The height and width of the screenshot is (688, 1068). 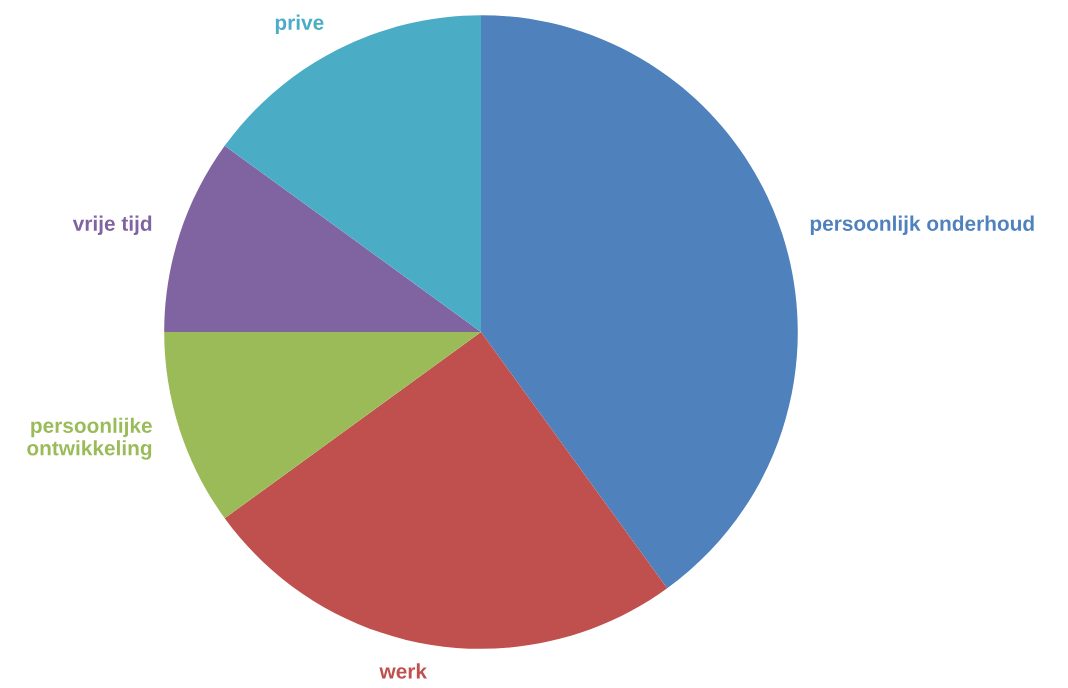 What do you see at coordinates (112, 225) in the screenshot?
I see `slice-label: vrije tijd` at bounding box center [112, 225].